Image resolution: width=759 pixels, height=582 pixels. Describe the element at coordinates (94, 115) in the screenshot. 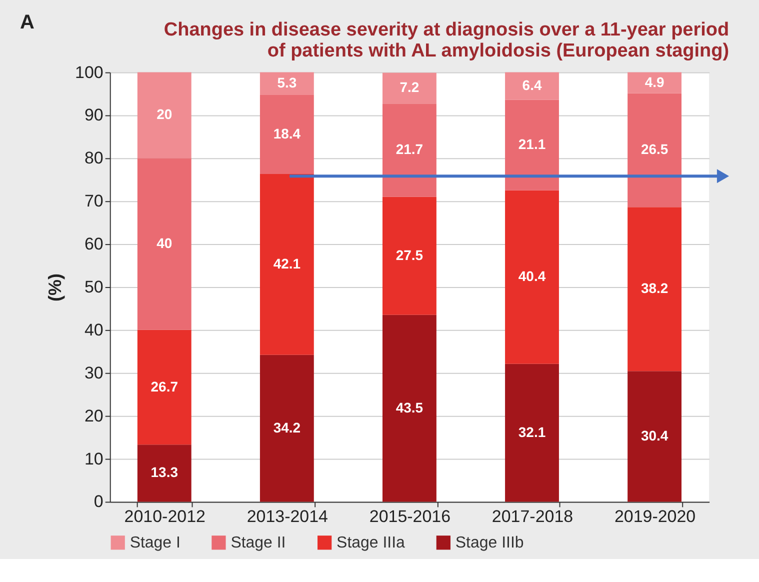

I see `y-tick-label: 90` at that location.